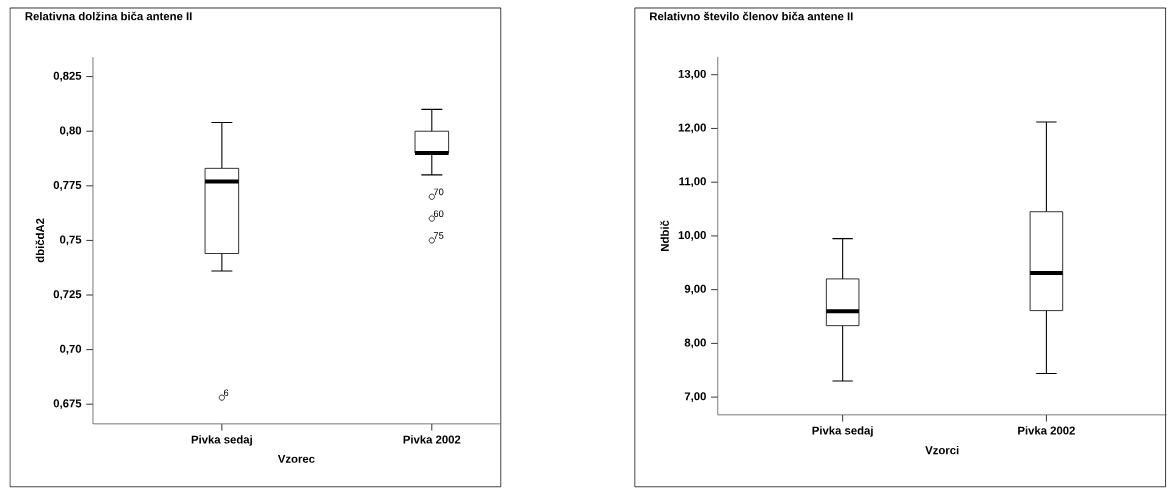 This screenshot has height=488, width=1167. What do you see at coordinates (70, 349) in the screenshot?
I see `y-tick-label: 0,70` at bounding box center [70, 349].